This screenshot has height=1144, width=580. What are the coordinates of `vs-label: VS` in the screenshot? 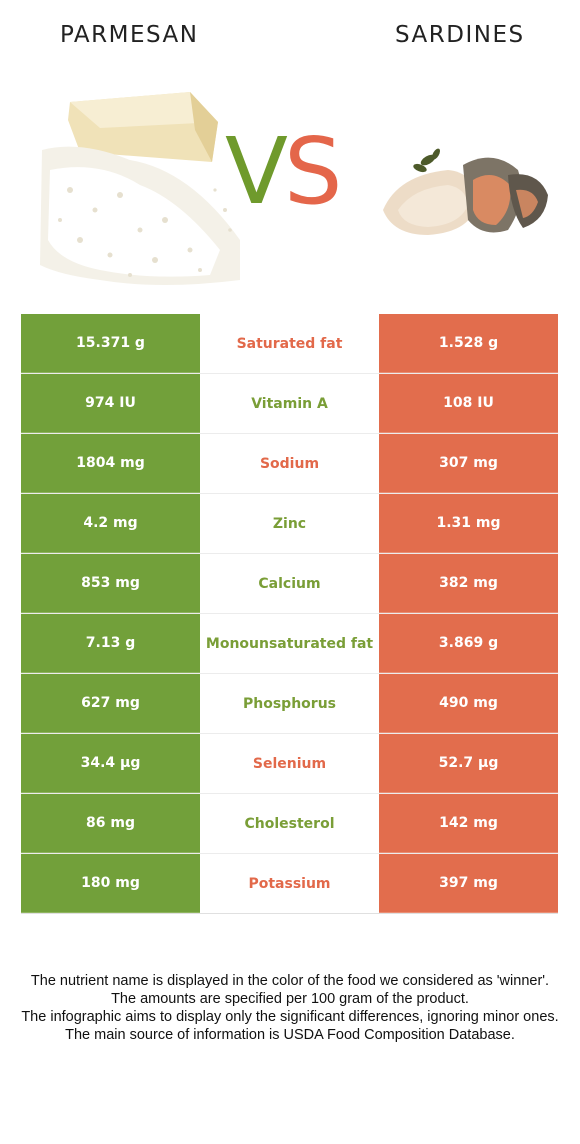 It's located at (283, 172).